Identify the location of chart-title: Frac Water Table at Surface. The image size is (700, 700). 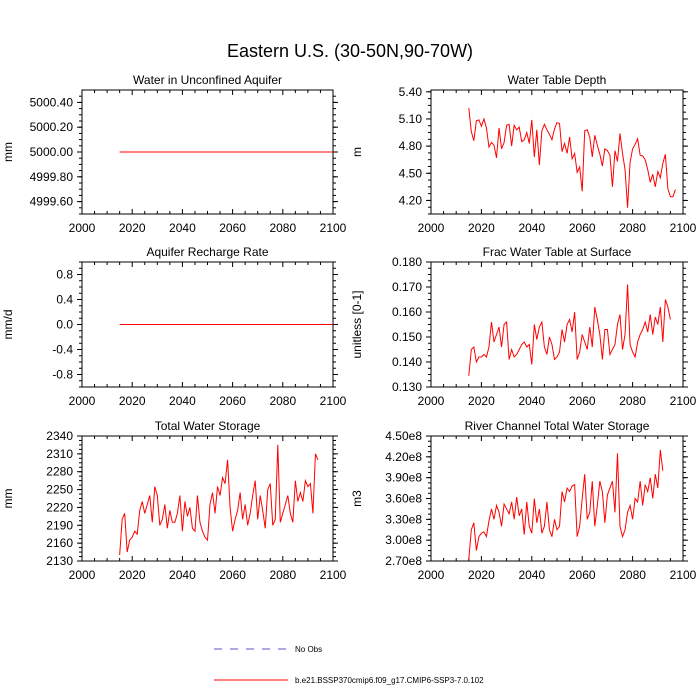
(557, 252).